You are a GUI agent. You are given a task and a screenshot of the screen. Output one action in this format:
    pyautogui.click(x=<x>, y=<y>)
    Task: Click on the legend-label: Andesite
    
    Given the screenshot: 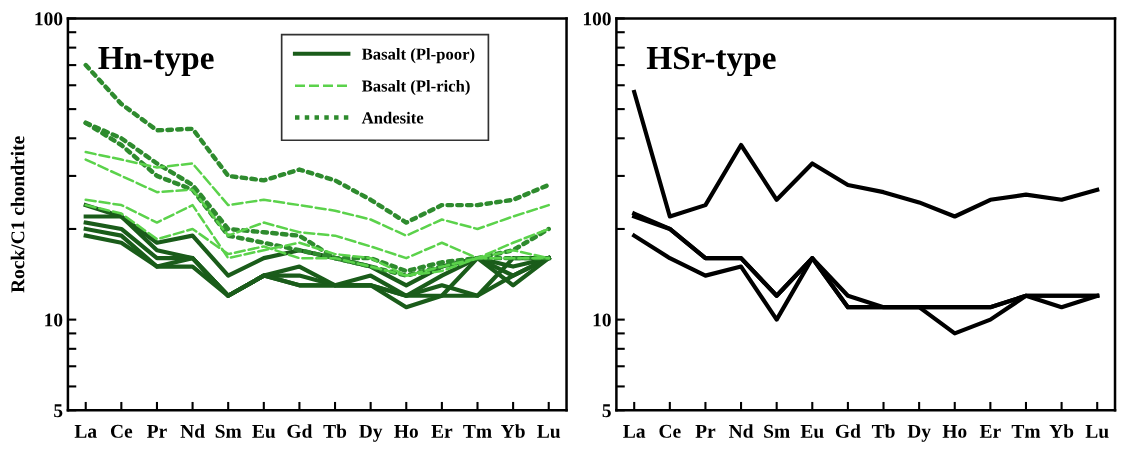 What is the action you would take?
    pyautogui.click(x=392, y=117)
    